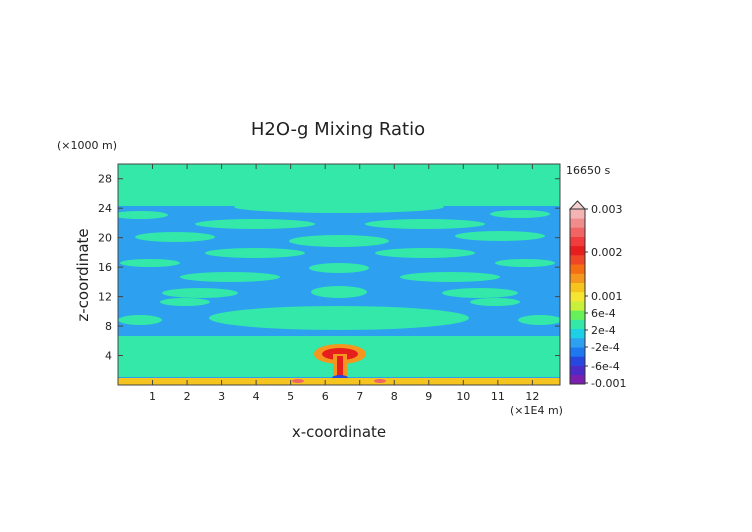 This screenshot has width=752, height=532. What do you see at coordinates (105, 179) in the screenshot?
I see `y-tick-label: 28` at bounding box center [105, 179].